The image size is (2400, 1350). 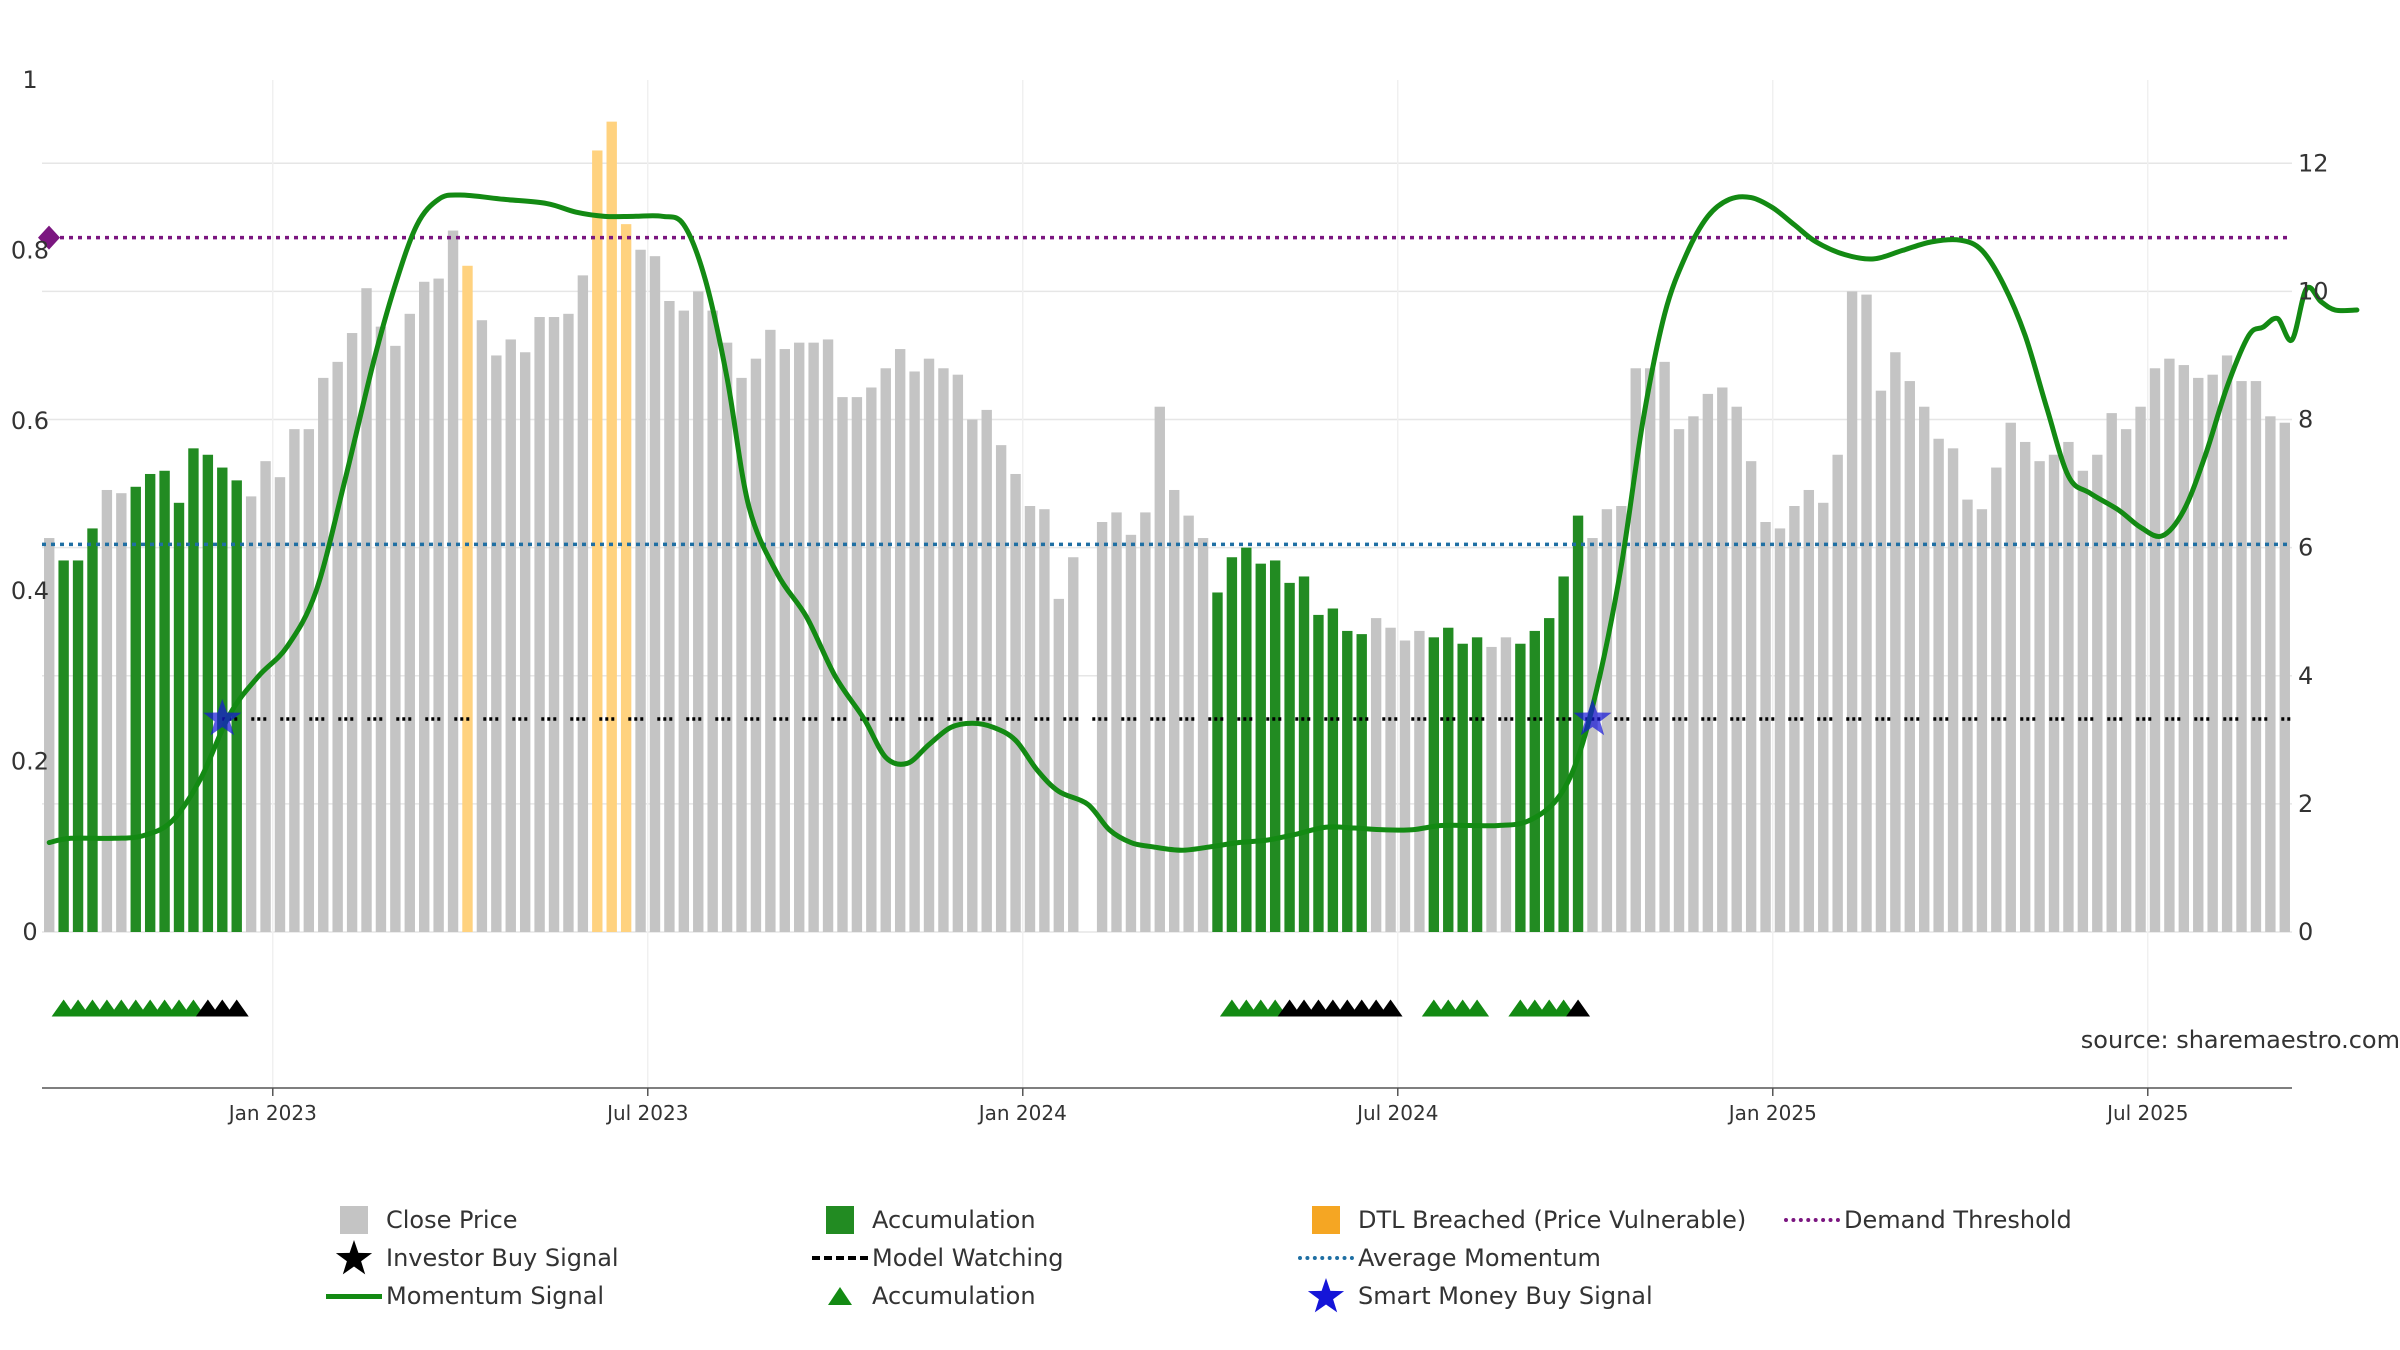 What do you see at coordinates (29, 80) in the screenshot?
I see `left-tick-label: 1` at bounding box center [29, 80].